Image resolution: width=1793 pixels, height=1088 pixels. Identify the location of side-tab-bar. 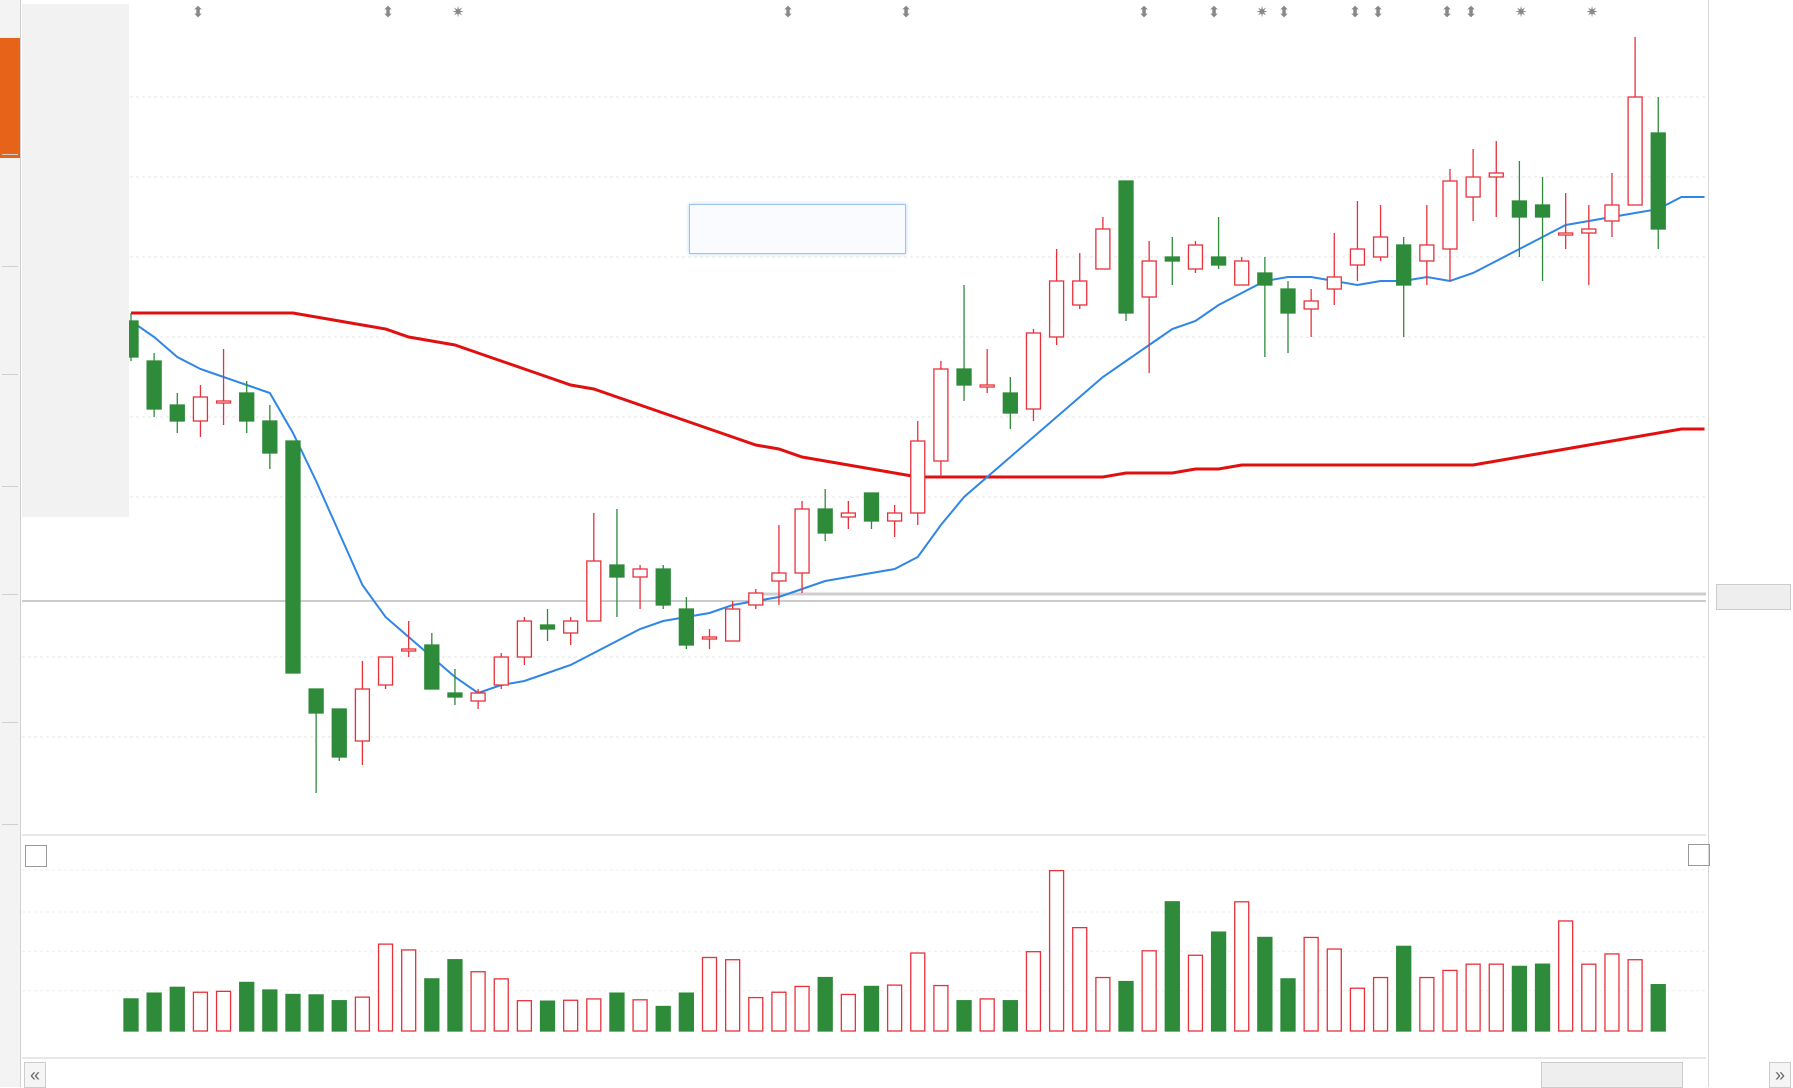
(10, 543).